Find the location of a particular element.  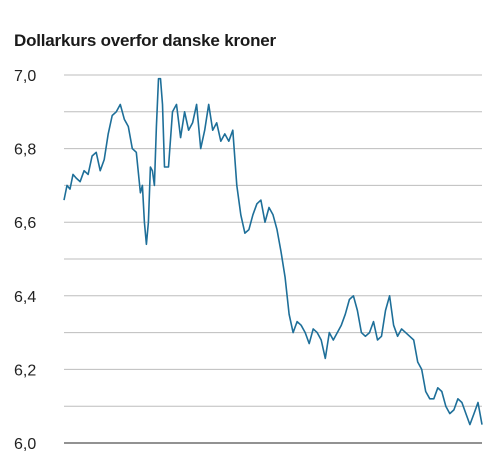

y-tick-label: 6,6 is located at coordinates (25, 223).